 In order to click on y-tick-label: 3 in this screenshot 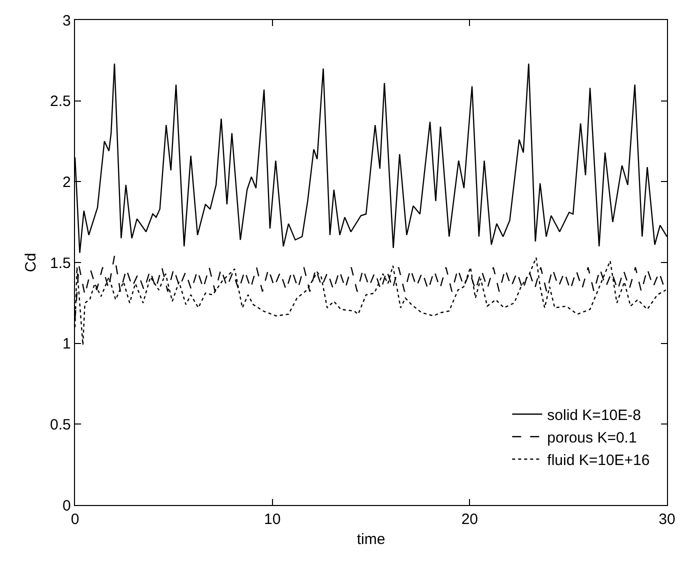, I will do `click(66, 21)`.